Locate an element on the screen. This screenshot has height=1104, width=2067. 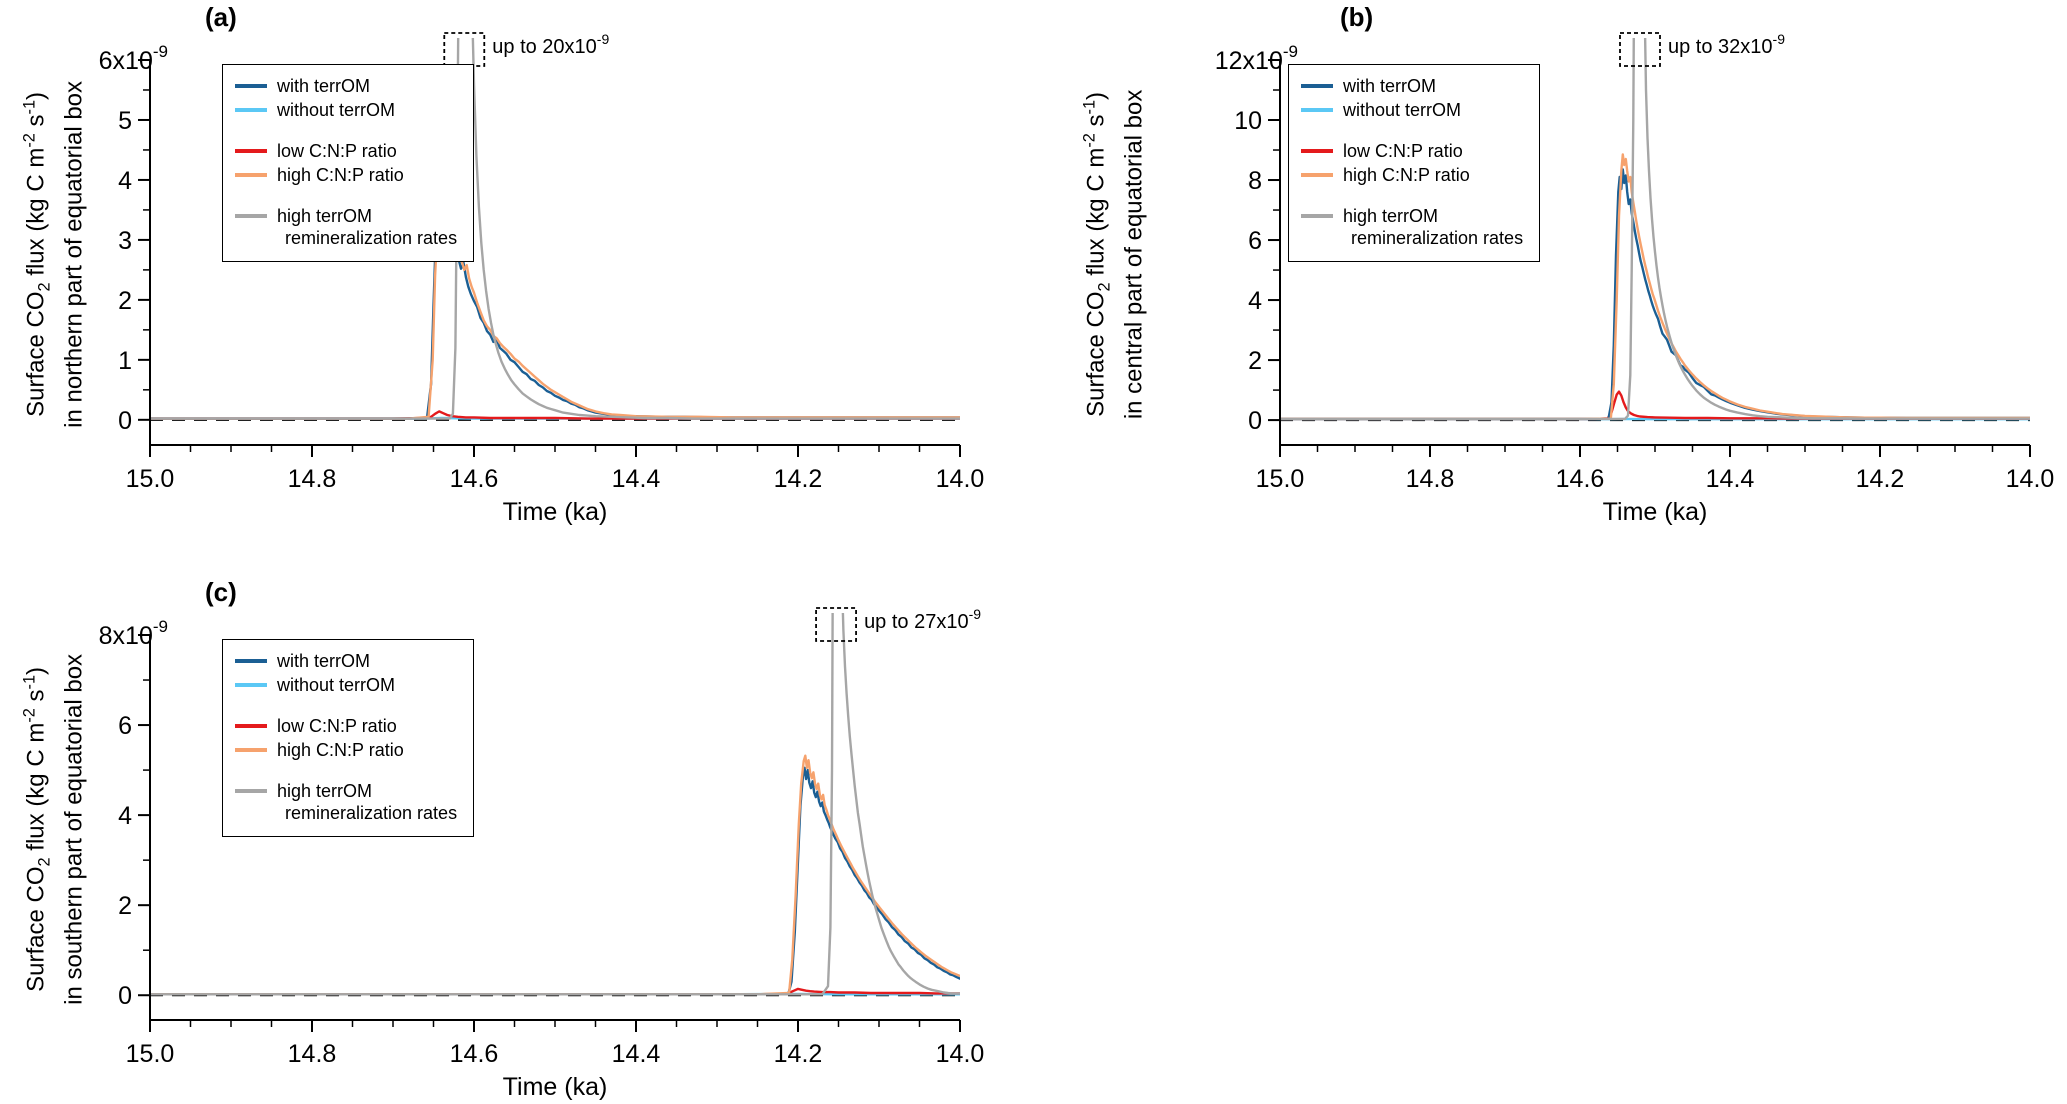
panel-c-x-axis-title: Time (ka) is located at coordinates (555, 1087).